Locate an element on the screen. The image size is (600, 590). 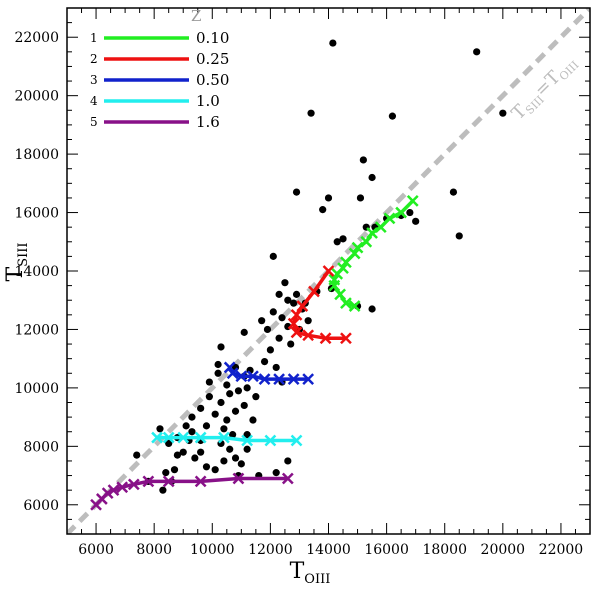
x-tick-label: 10000 is located at coordinates (212, 550).